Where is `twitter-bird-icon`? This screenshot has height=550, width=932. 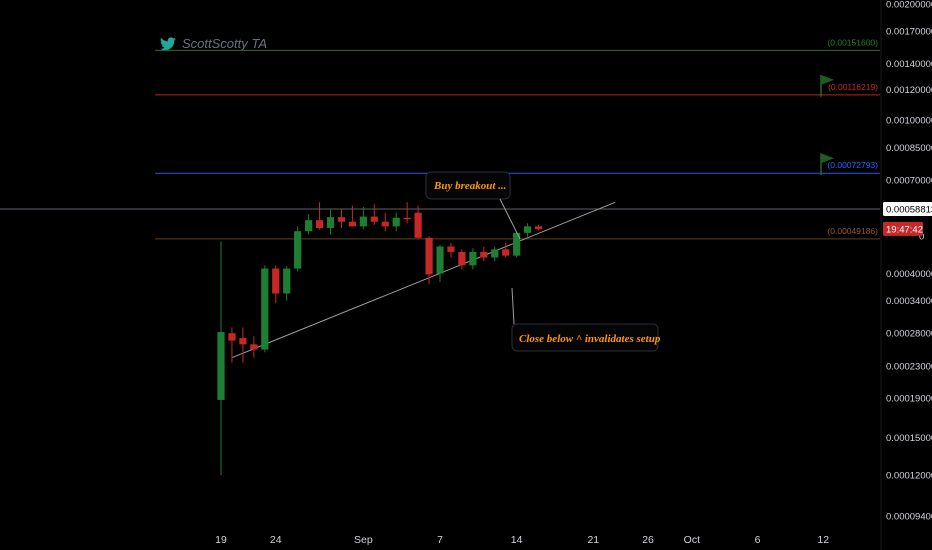
twitter-bird-icon is located at coordinates (168, 43).